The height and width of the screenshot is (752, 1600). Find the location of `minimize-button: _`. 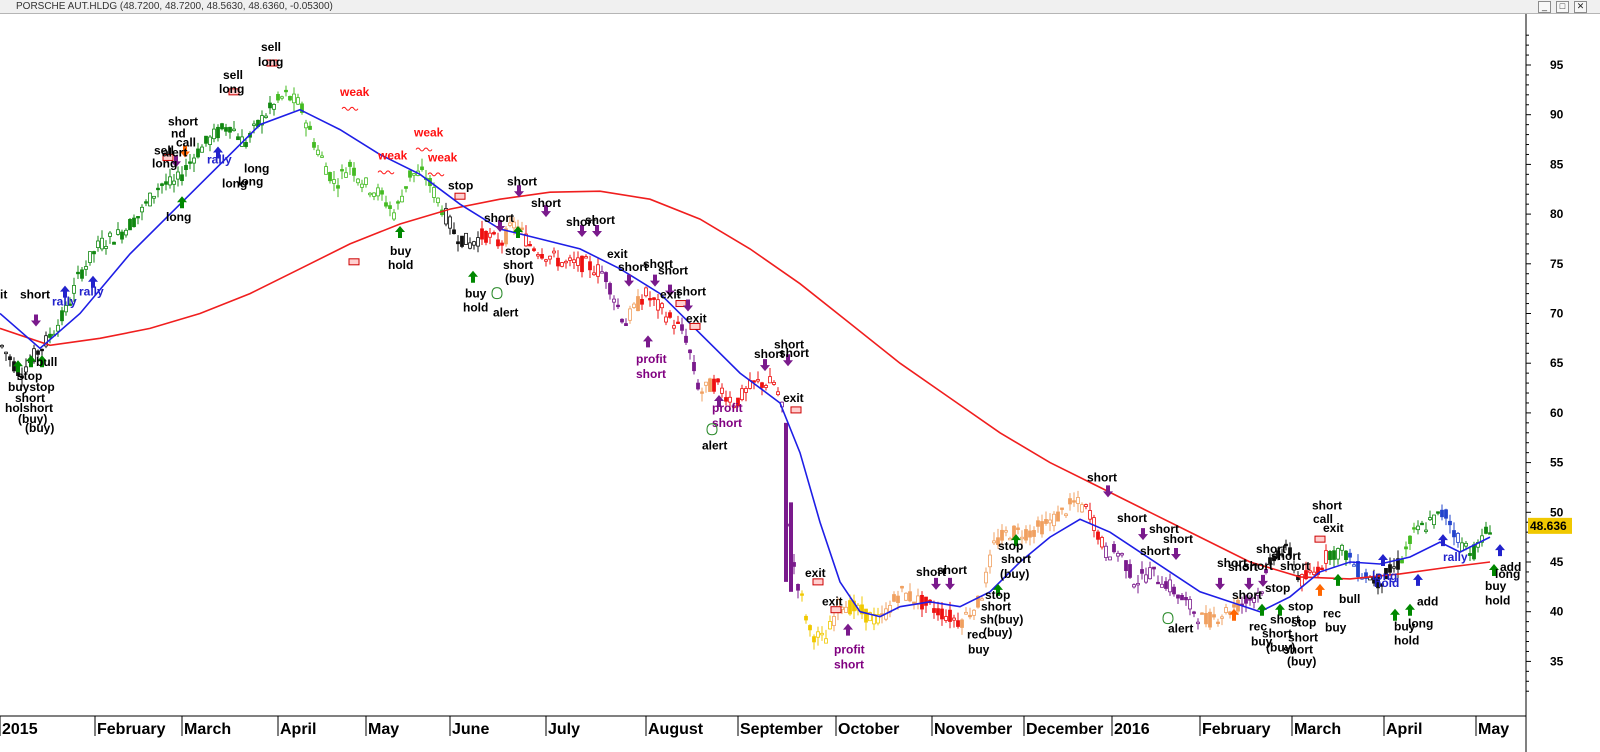

minimize-button: _ is located at coordinates (1544, 7).